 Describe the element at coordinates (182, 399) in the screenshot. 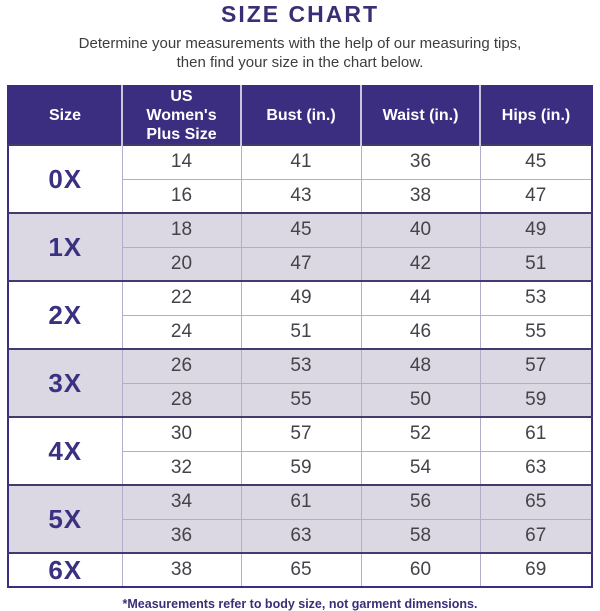

I see `measurement-cell: 28` at that location.